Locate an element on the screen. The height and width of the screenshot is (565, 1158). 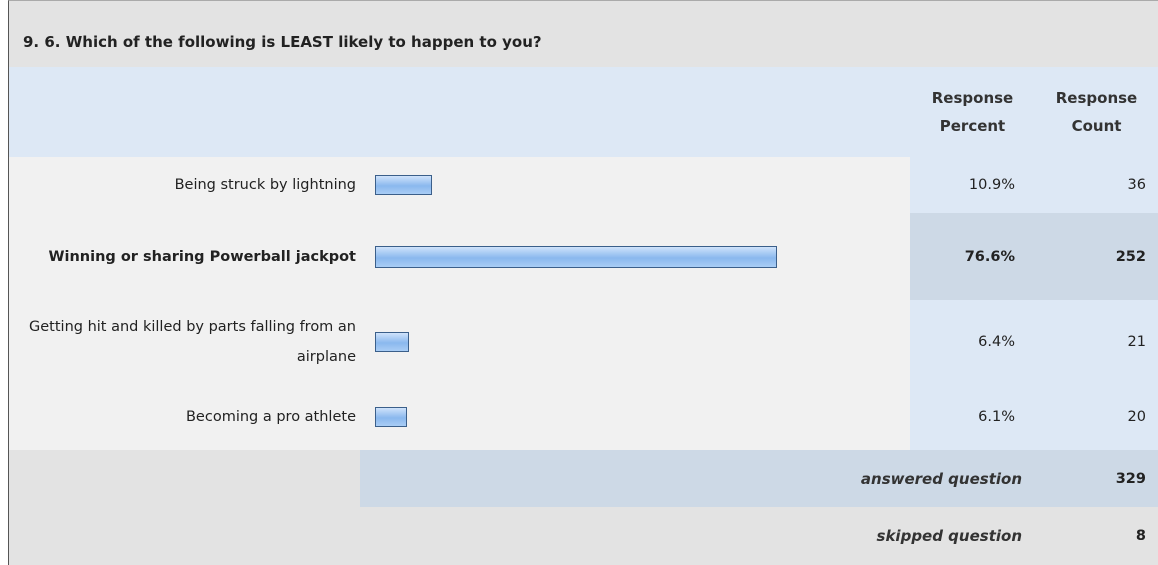
header-percent: Response Percent is located at coordinates (972, 112).